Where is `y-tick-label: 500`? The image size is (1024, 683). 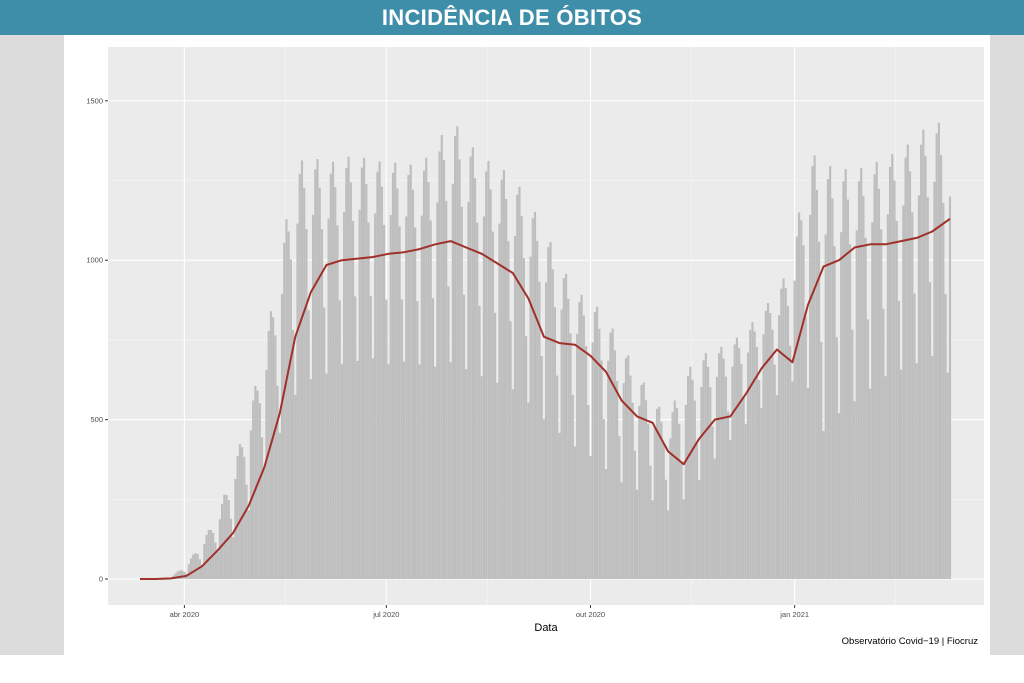
y-tick-label: 500 is located at coordinates (96, 419).